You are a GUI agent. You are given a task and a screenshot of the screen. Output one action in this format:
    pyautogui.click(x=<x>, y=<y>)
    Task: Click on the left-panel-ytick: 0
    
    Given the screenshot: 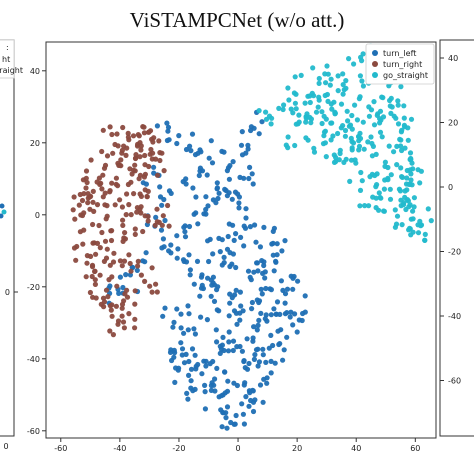 What is the action you would take?
    pyautogui.click(x=7, y=292)
    